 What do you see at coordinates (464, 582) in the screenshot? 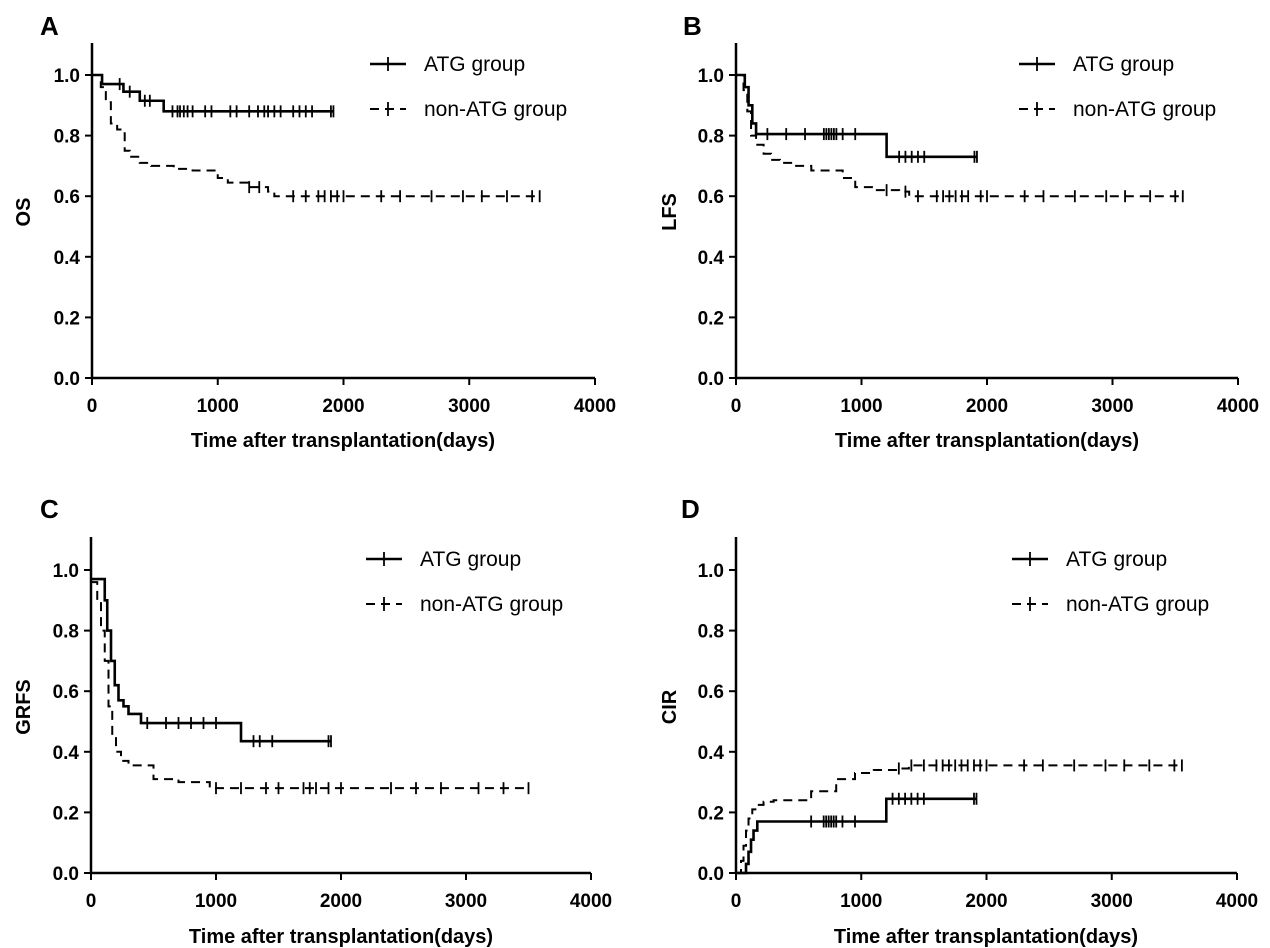
I see `panel-c-legend: ATG group non-ATG group` at bounding box center [464, 582].